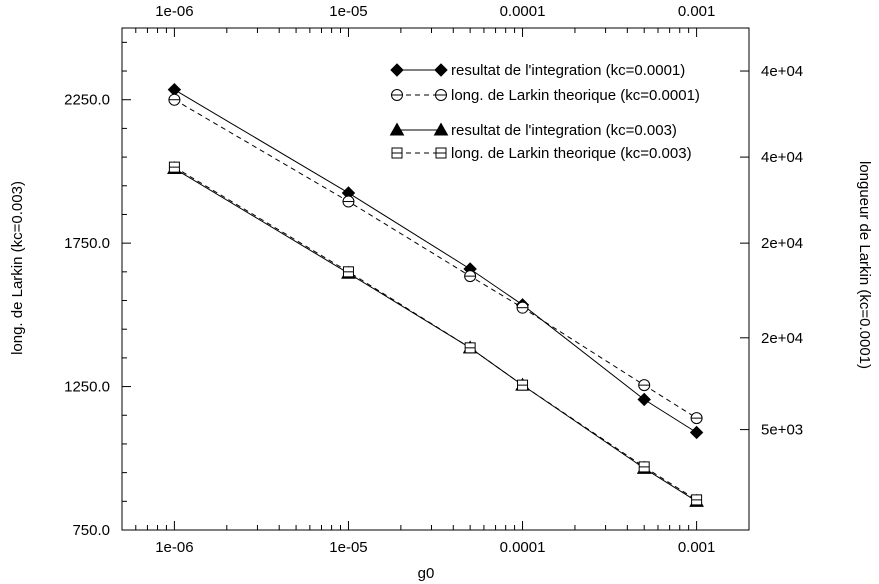 This screenshot has height=584, width=879. What do you see at coordinates (87, 243) in the screenshot?
I see `y-left-tick-label: 1750.0` at bounding box center [87, 243].